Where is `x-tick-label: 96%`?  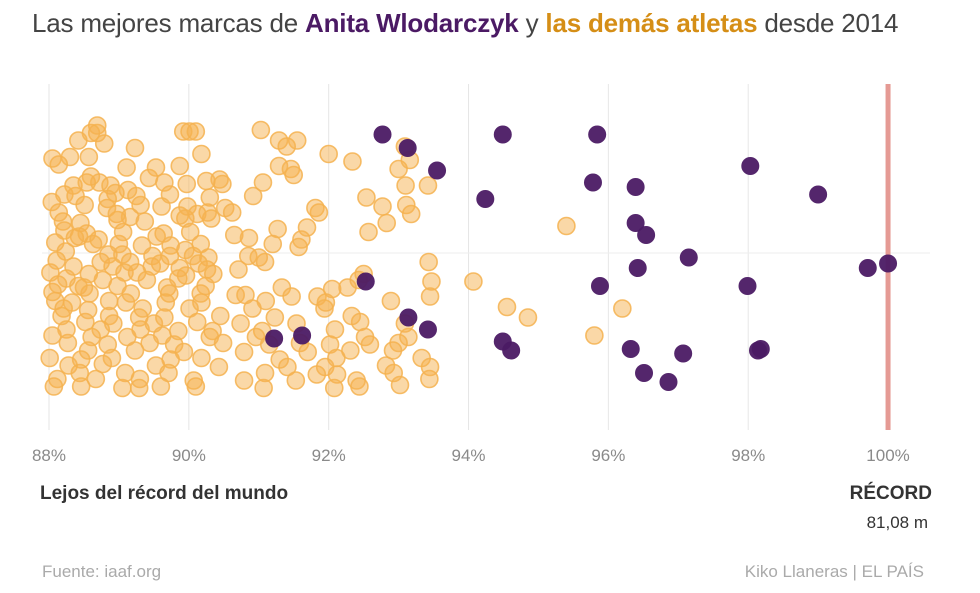 x-tick-label: 96% is located at coordinates (608, 455).